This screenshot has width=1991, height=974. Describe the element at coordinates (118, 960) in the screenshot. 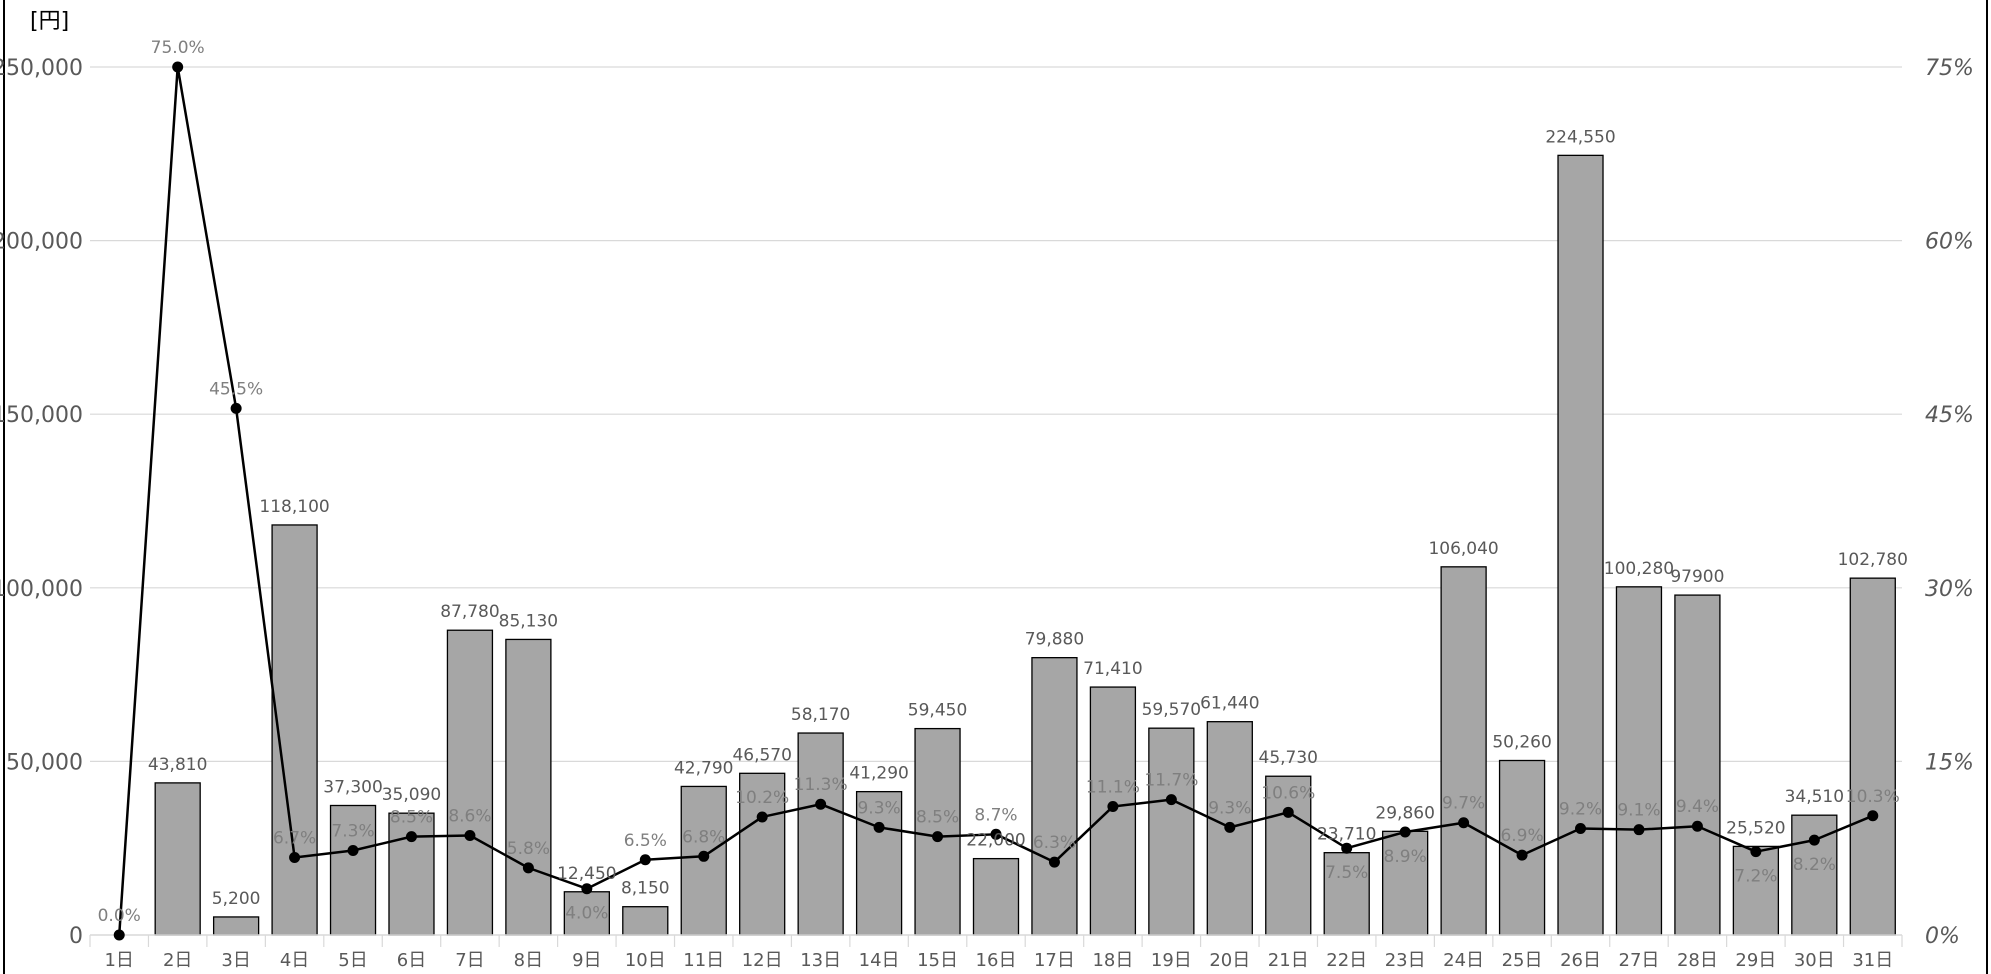

I see `x-tick-label: 1日` at that location.